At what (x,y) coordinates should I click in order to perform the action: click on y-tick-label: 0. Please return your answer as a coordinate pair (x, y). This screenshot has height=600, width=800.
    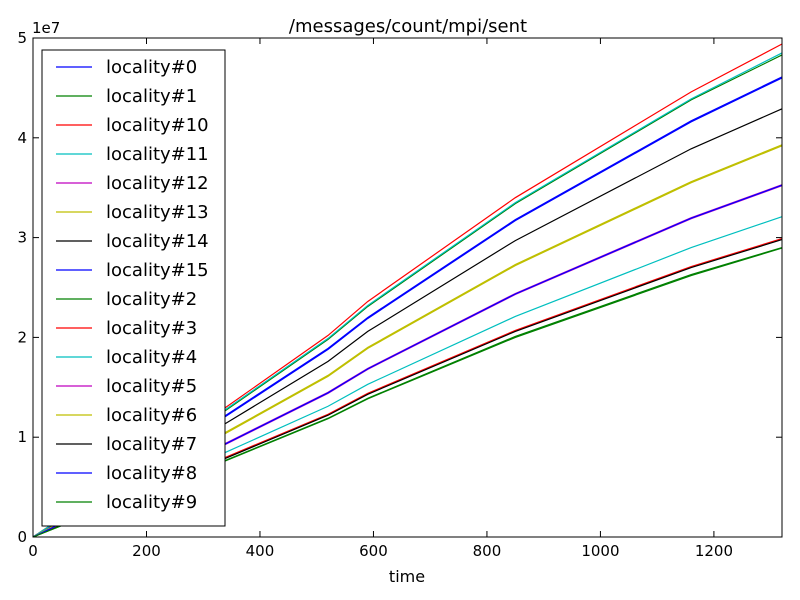
    Looking at the image, I should click on (22, 537).